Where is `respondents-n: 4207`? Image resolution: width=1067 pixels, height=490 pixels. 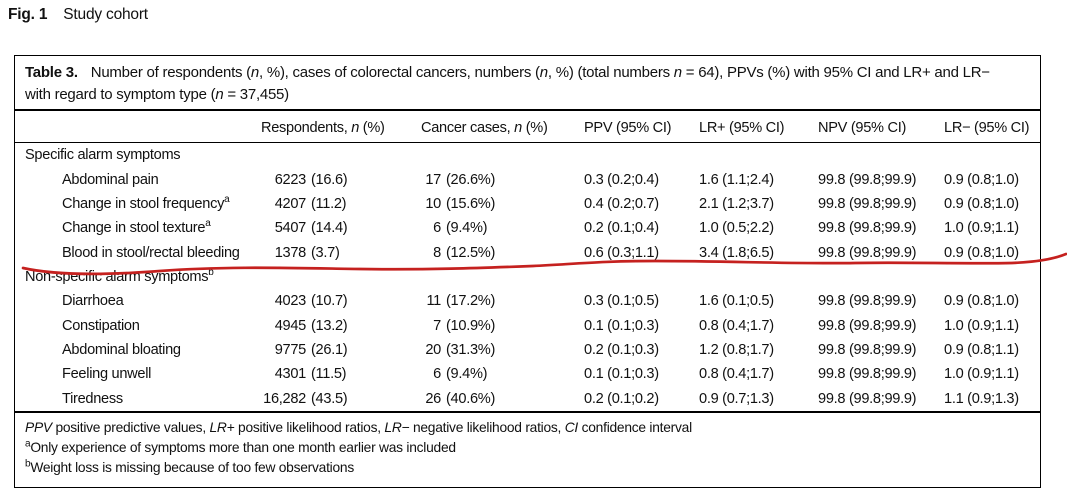
respondents-n: 4207 is located at coordinates (290, 203).